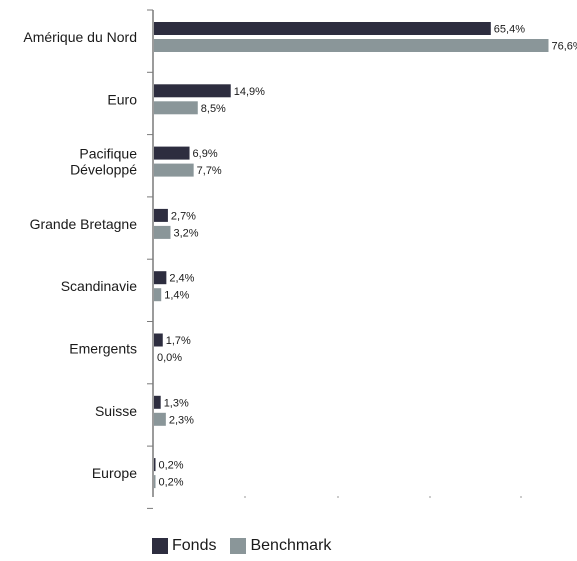 This screenshot has width=577, height=561. Describe the element at coordinates (116, 411) in the screenshot. I see `category-label: Suisse` at that location.